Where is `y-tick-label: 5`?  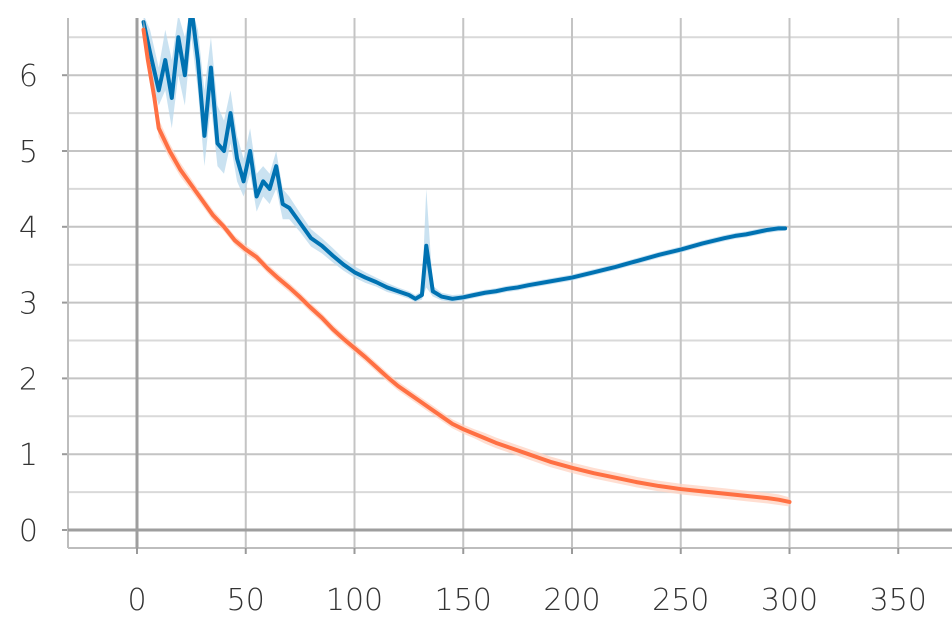
y-tick-label: 5 is located at coordinates (28, 152).